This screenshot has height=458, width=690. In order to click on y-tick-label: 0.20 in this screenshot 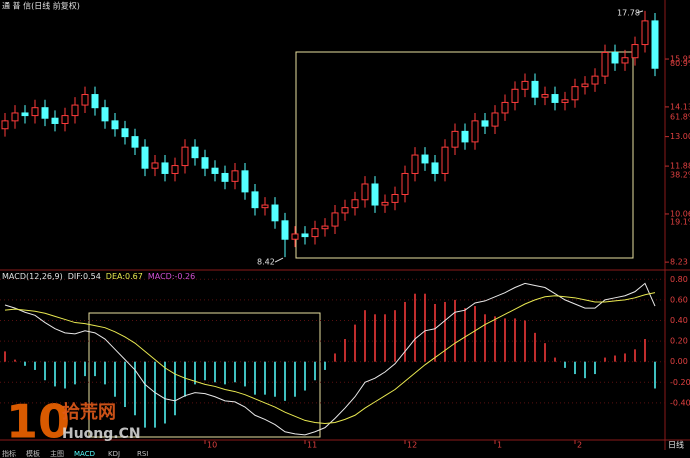, I will do `click(679, 341)`.